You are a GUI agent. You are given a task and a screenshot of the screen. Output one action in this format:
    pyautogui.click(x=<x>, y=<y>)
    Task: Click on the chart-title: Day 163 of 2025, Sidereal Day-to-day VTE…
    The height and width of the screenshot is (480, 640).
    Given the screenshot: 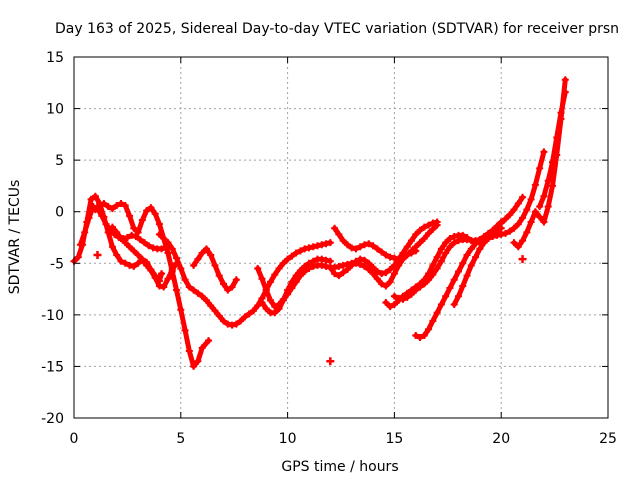 What is the action you would take?
    pyautogui.click(x=337, y=29)
    